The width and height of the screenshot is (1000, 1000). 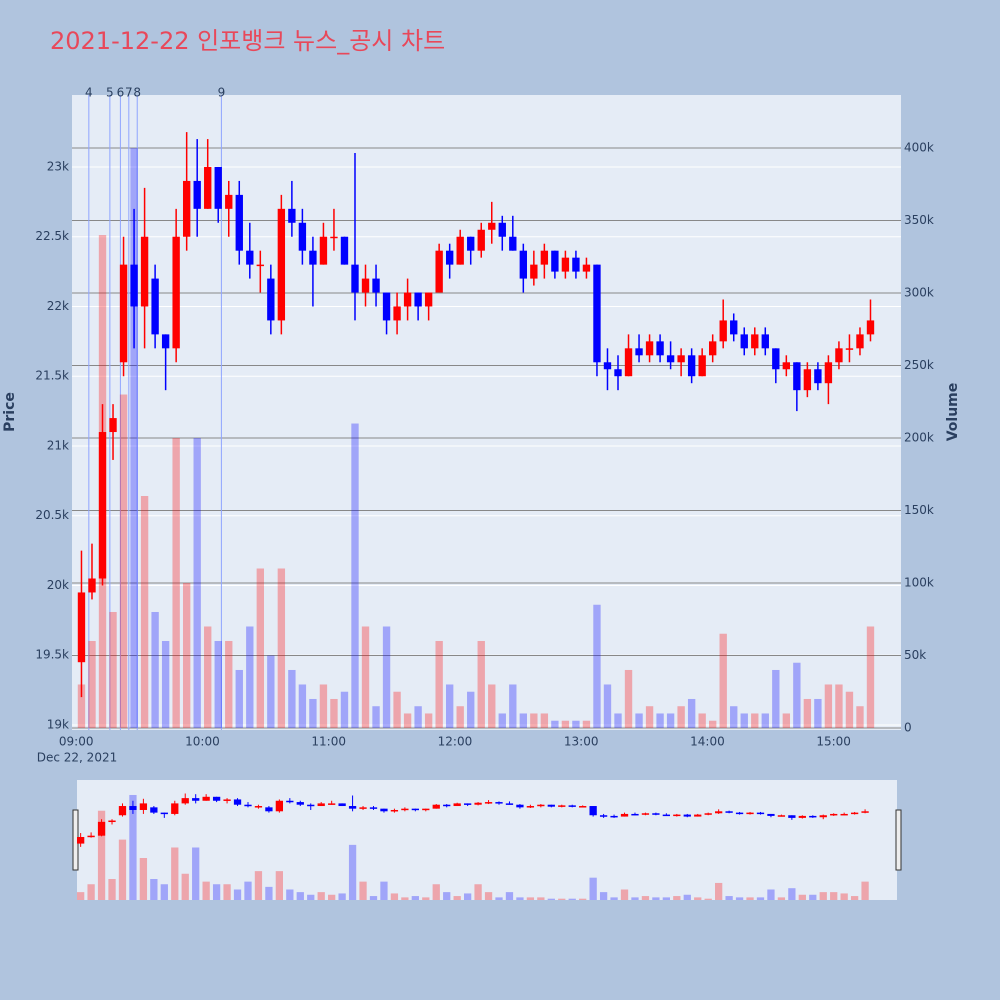 What do you see at coordinates (919, 510) in the screenshot?
I see `y2-tick-label: 150k` at bounding box center [919, 510].